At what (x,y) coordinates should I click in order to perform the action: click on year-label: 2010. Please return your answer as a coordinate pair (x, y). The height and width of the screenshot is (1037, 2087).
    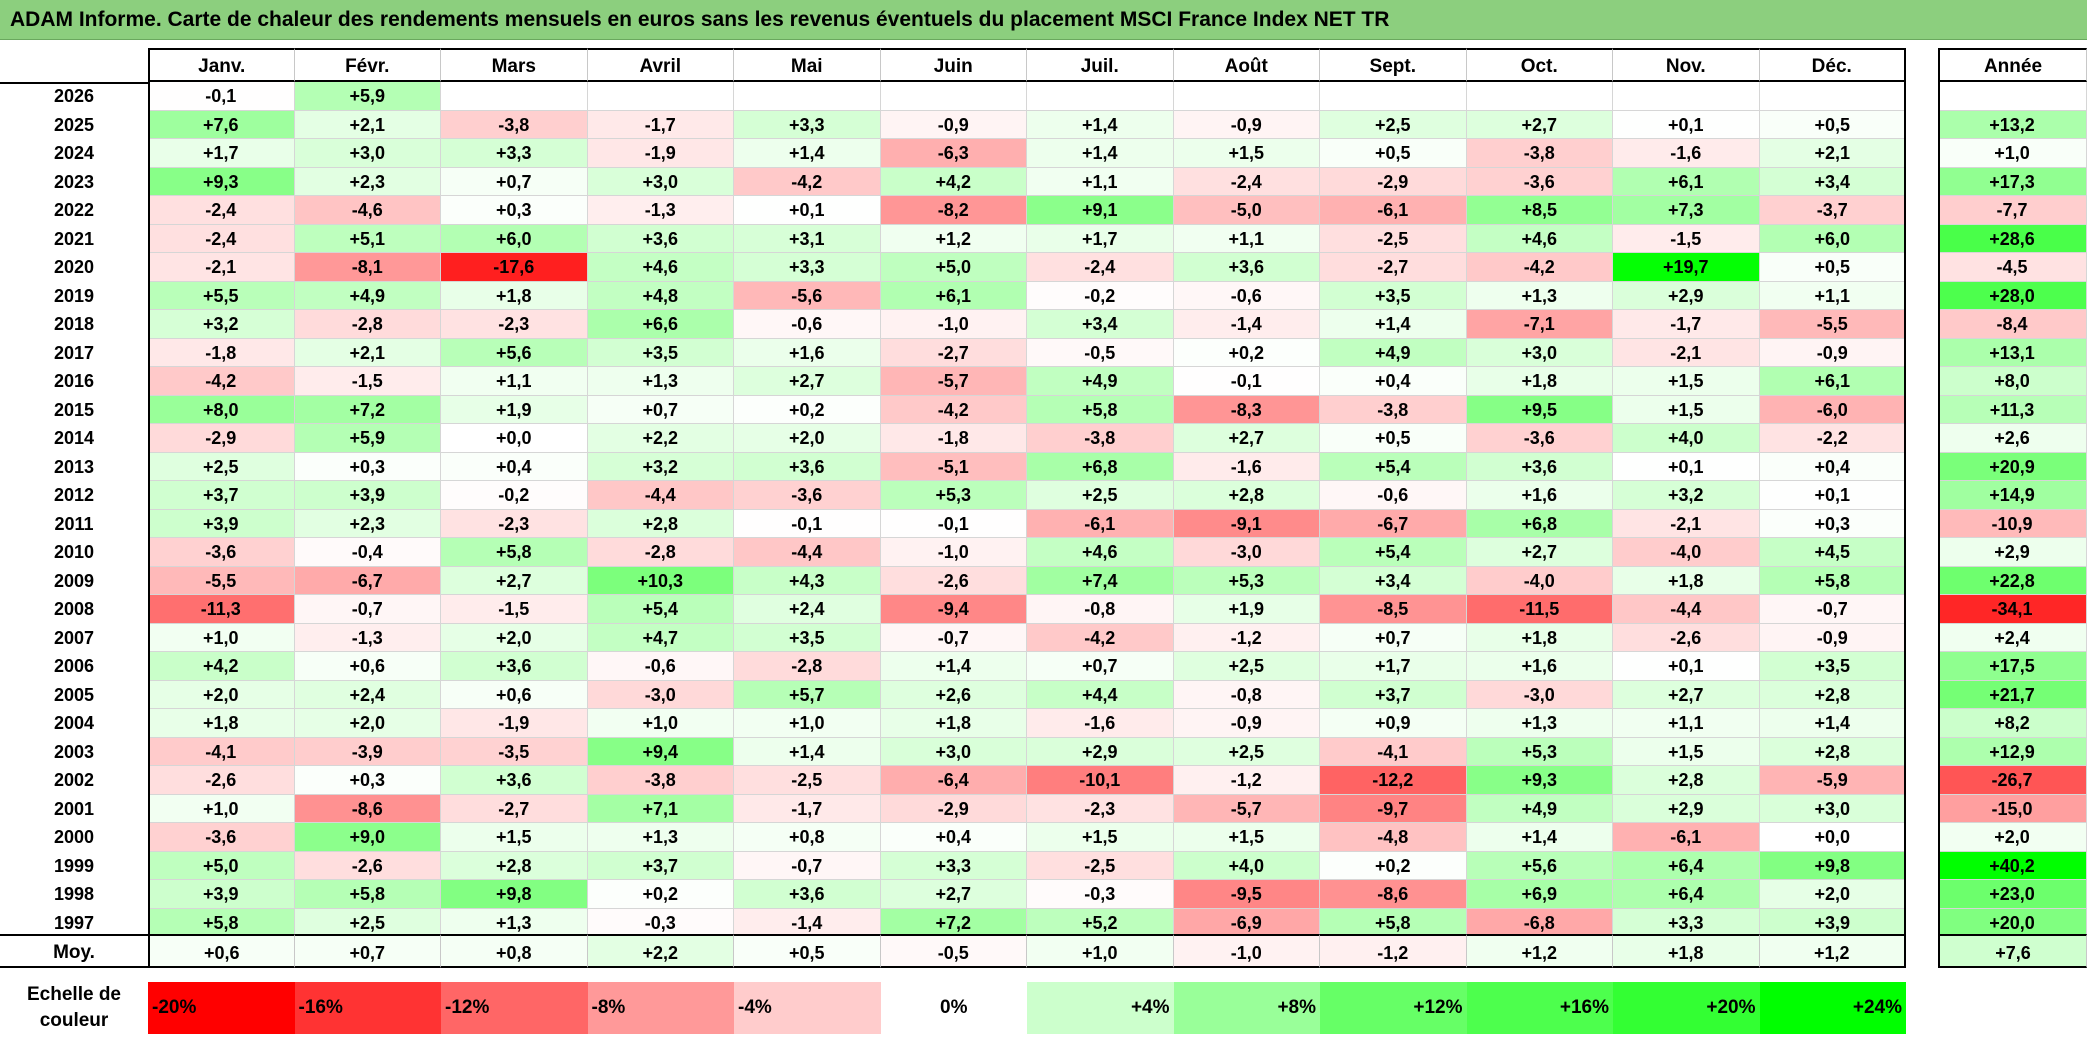
    Looking at the image, I should click on (74, 552).